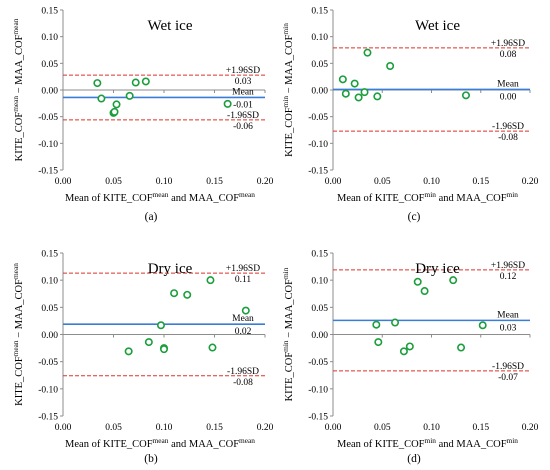  I want to click on panel-caption: (c), so click(414, 217).